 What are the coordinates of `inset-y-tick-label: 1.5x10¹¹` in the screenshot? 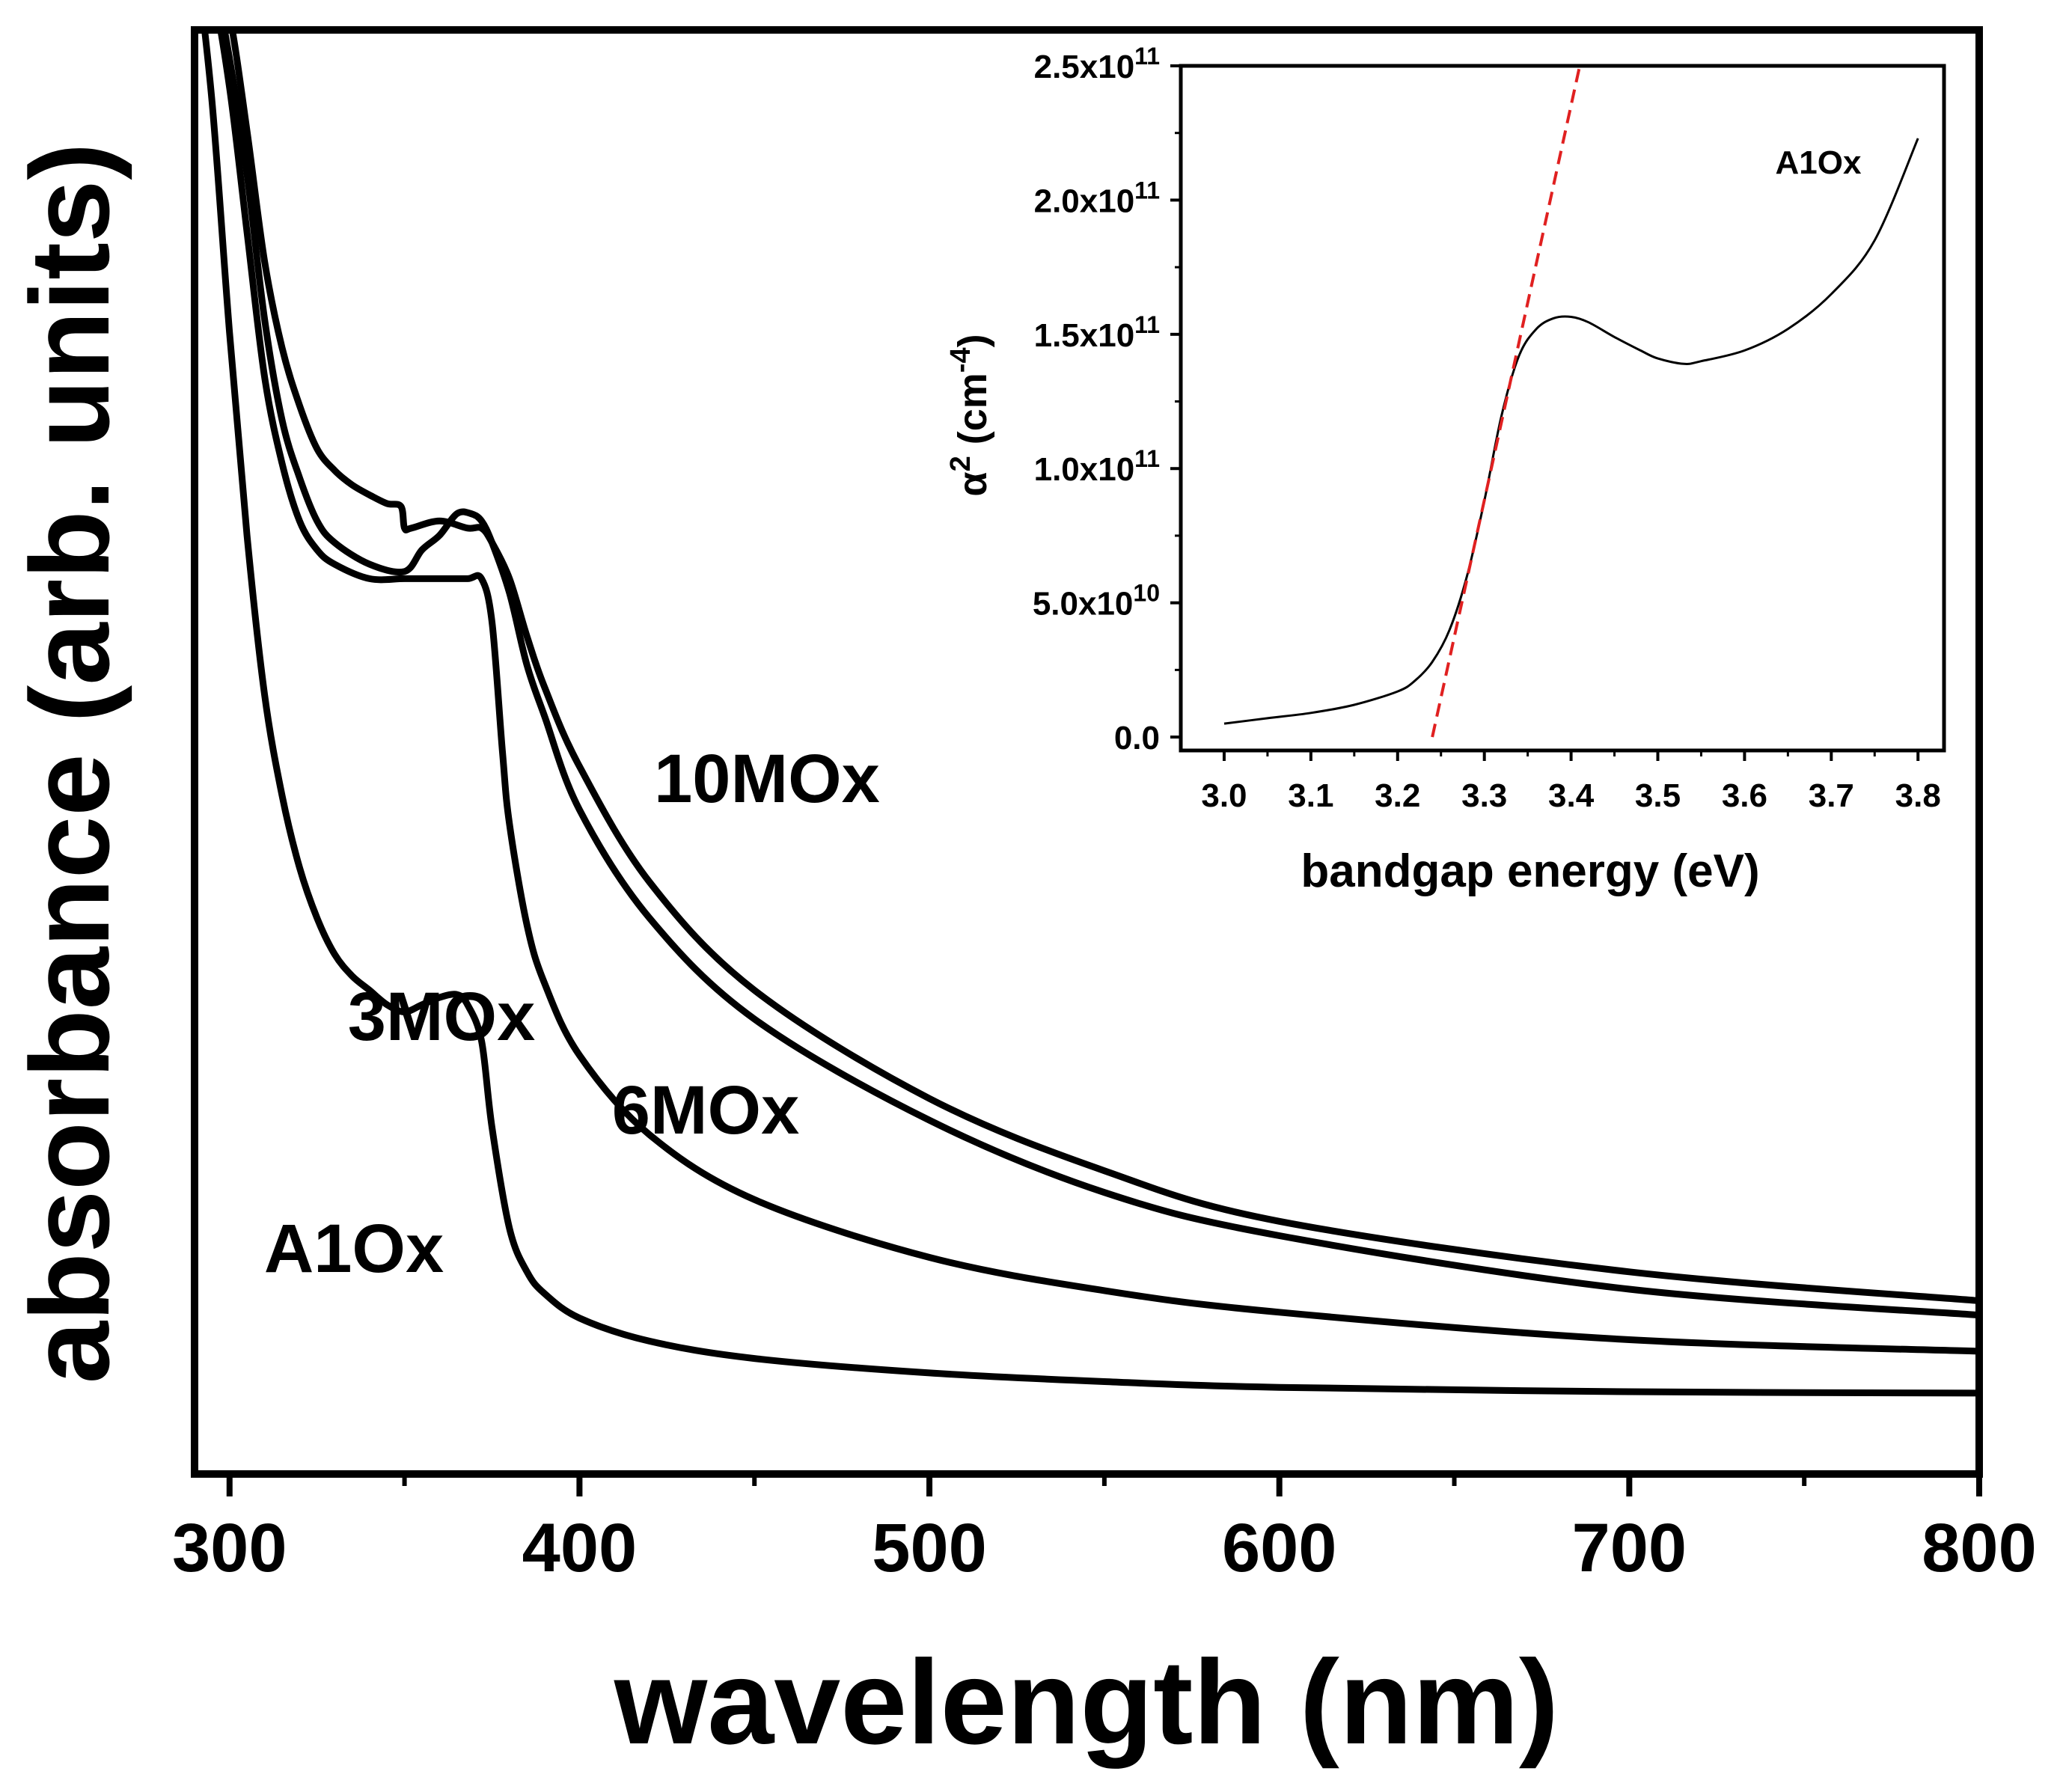 It's located at (1097, 333).